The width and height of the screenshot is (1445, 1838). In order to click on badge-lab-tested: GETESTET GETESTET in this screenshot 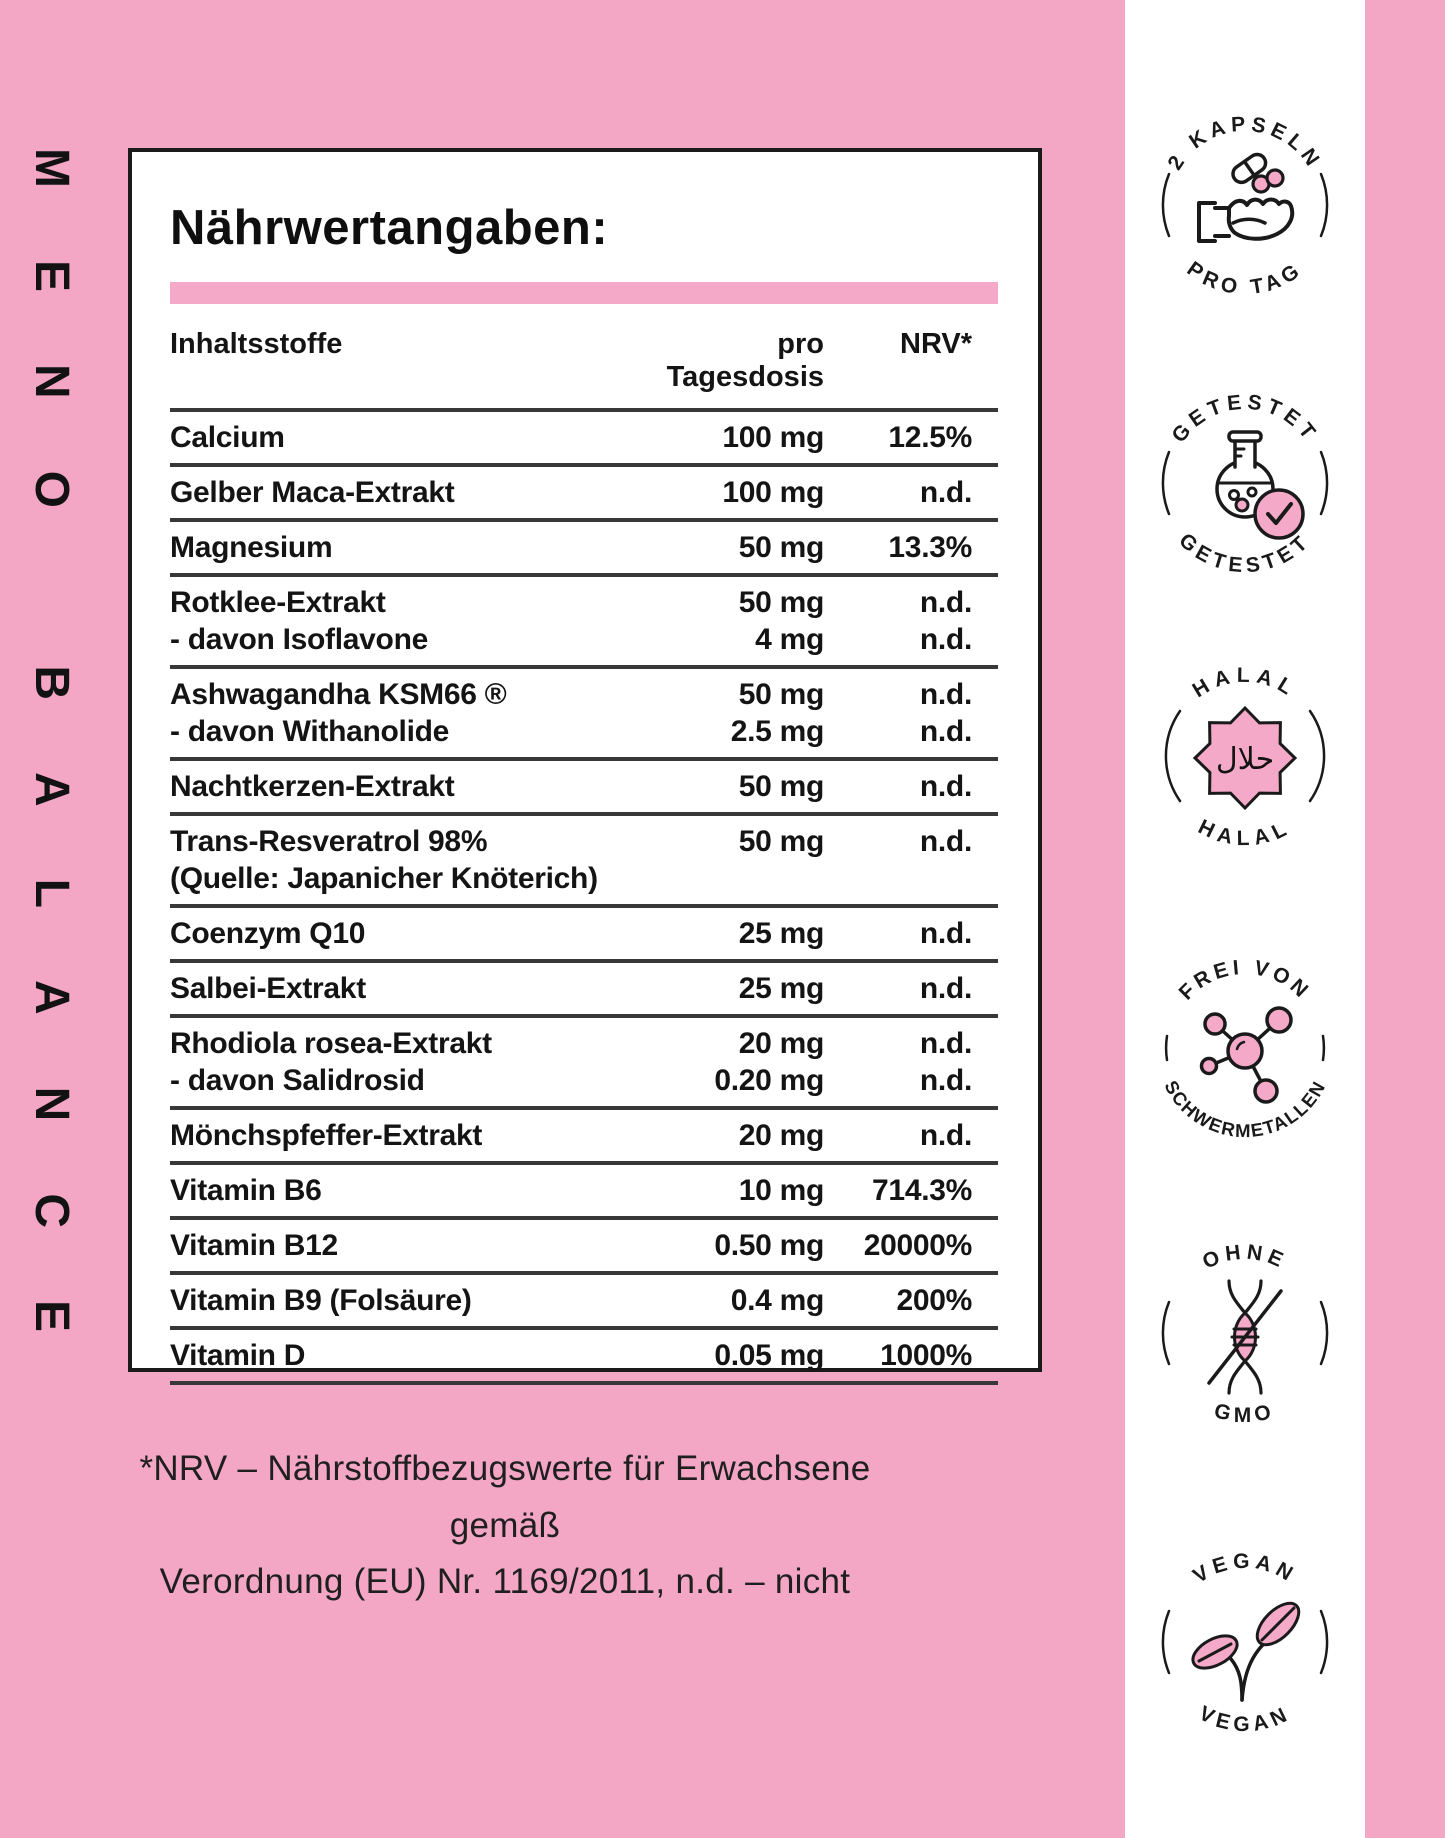, I will do `click(1245, 483)`.